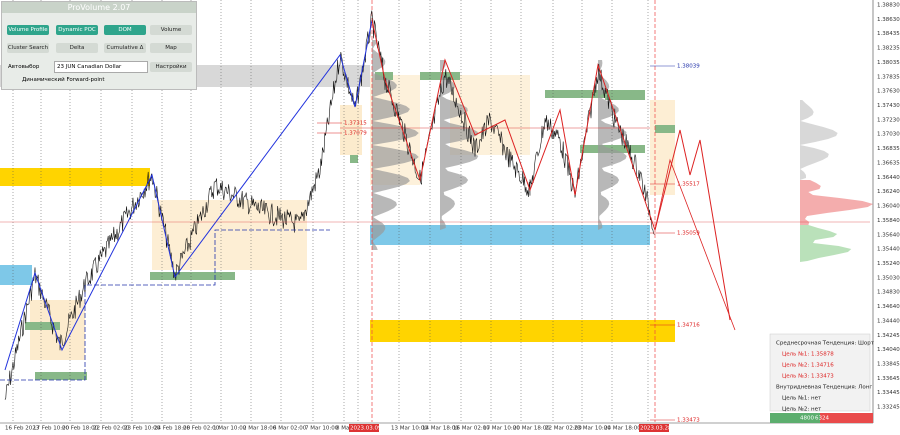 This screenshot has width=900, height=435. What do you see at coordinates (695, 244) in the screenshot?
I see `forecast-red` at bounding box center [695, 244].